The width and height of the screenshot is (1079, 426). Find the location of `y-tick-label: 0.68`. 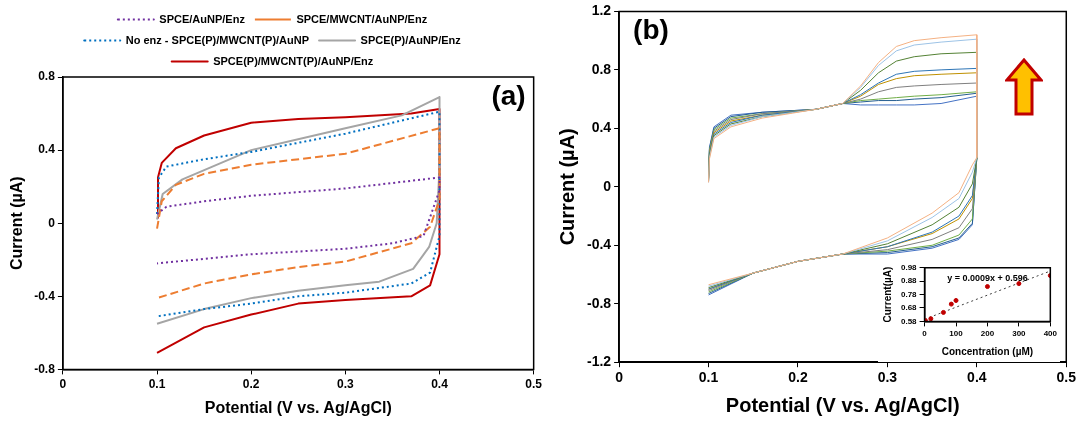

y-tick-label: 0.68 is located at coordinates (909, 308).